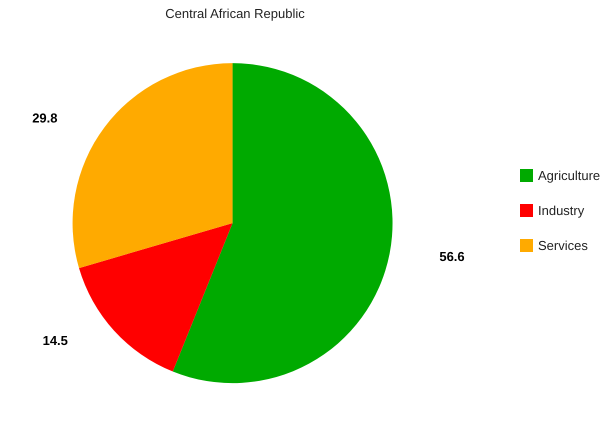 The width and height of the screenshot is (612, 421). I want to click on data-label: 14.5, so click(55, 340).